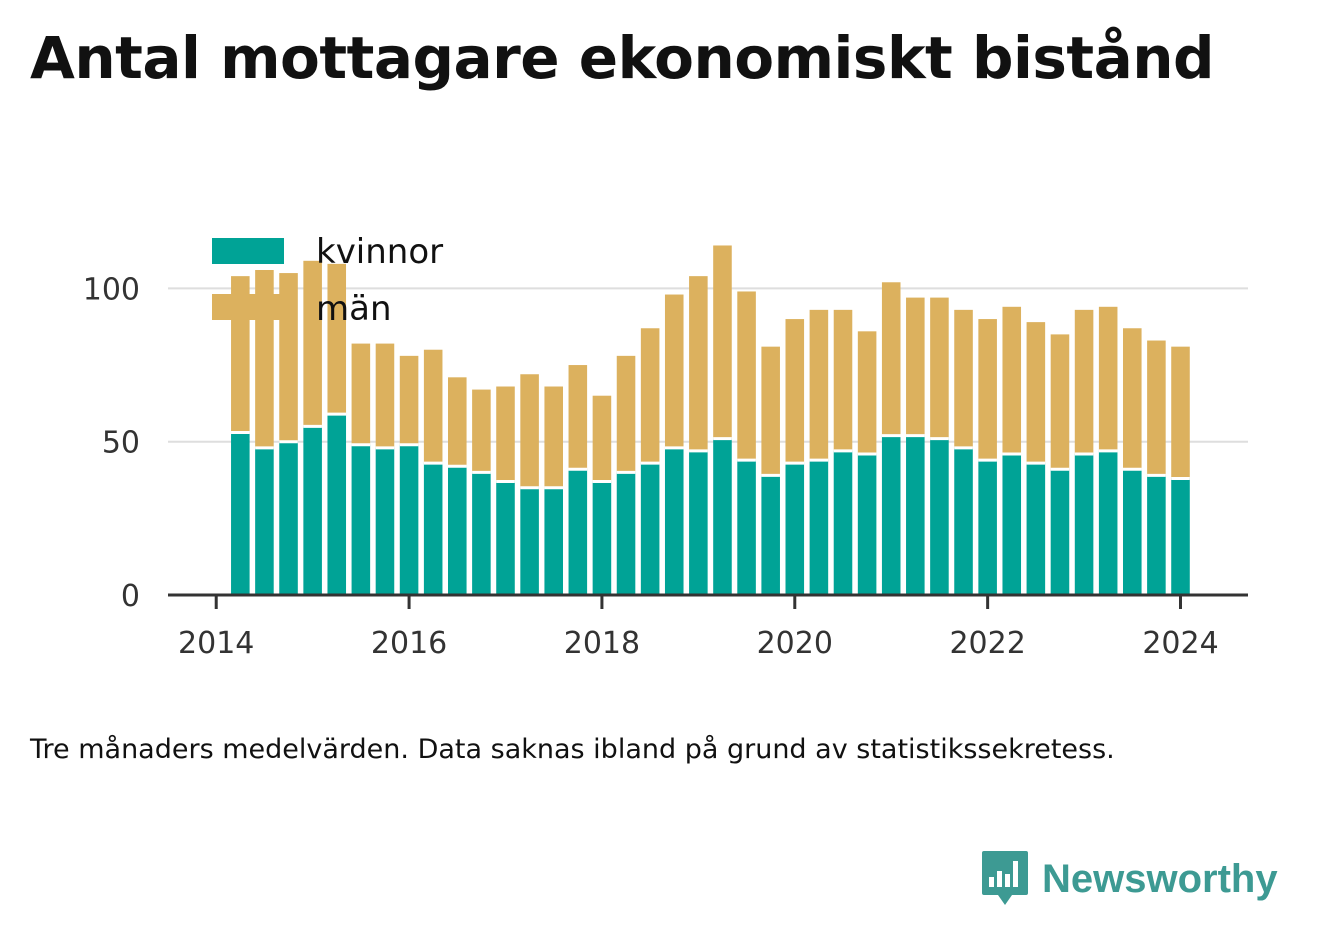 Image resolution: width=1322 pixels, height=939 pixels. What do you see at coordinates (111, 289) in the screenshot?
I see `y-tick-label-100: 100` at bounding box center [111, 289].